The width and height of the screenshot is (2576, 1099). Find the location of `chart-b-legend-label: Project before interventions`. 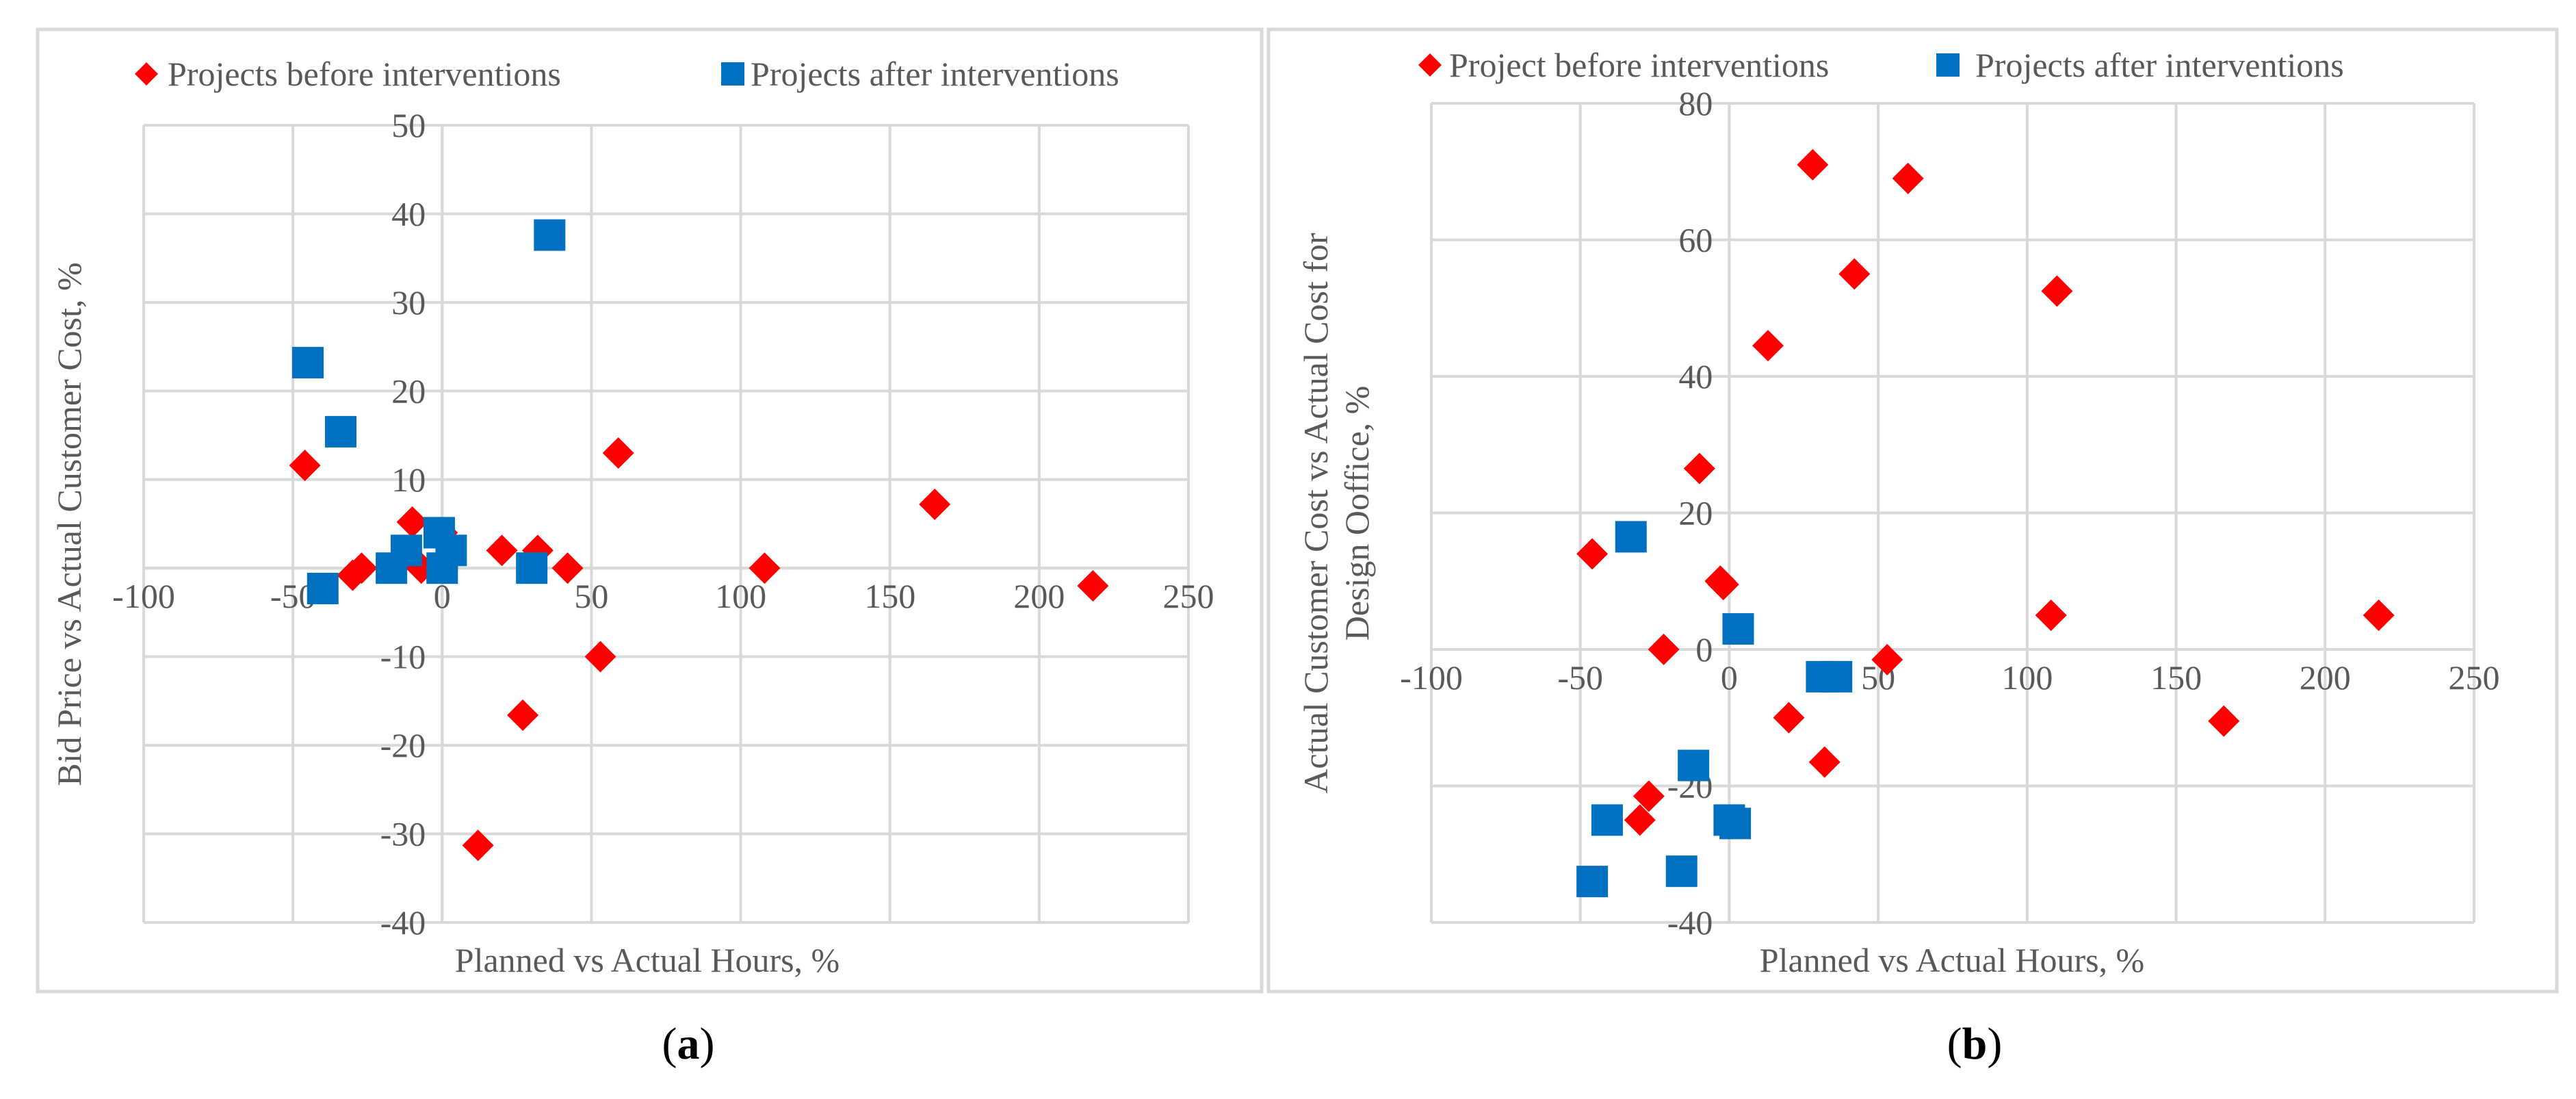

chart-b-legend-label: Project before interventions is located at coordinates (1639, 65).